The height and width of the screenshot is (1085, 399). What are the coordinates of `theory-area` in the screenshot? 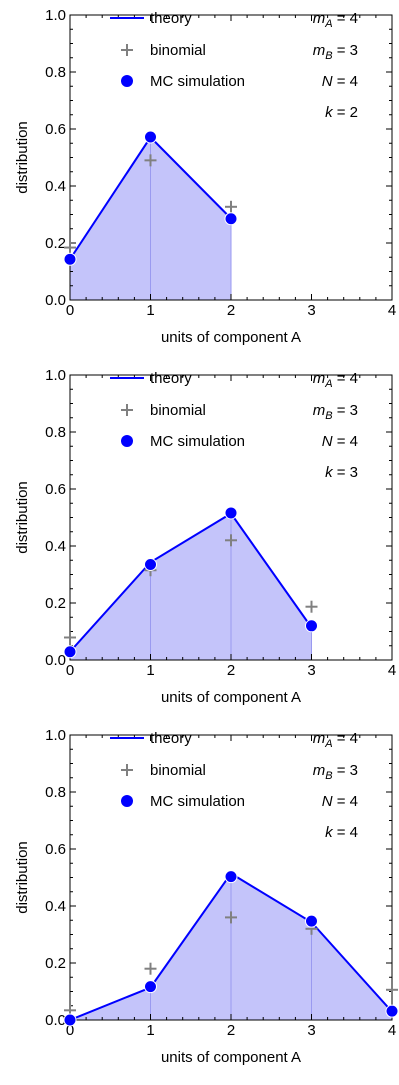 It's located at (191, 586).